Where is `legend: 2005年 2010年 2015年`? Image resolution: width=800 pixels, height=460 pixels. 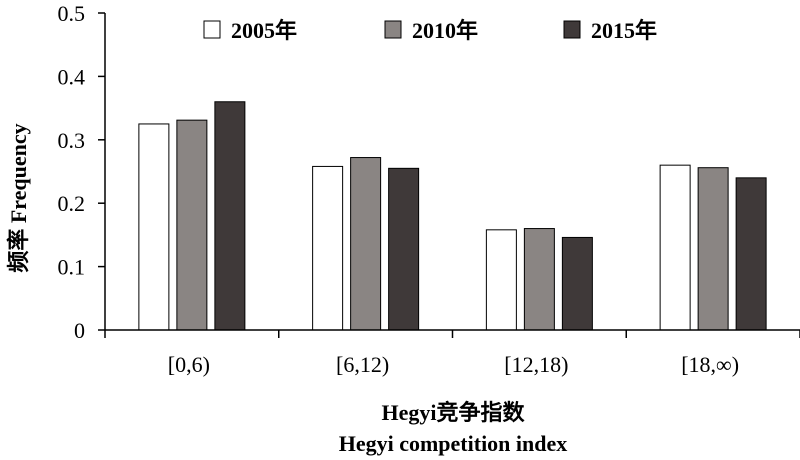
legend: 2005年 2010年 2015年 is located at coordinates (430, 30).